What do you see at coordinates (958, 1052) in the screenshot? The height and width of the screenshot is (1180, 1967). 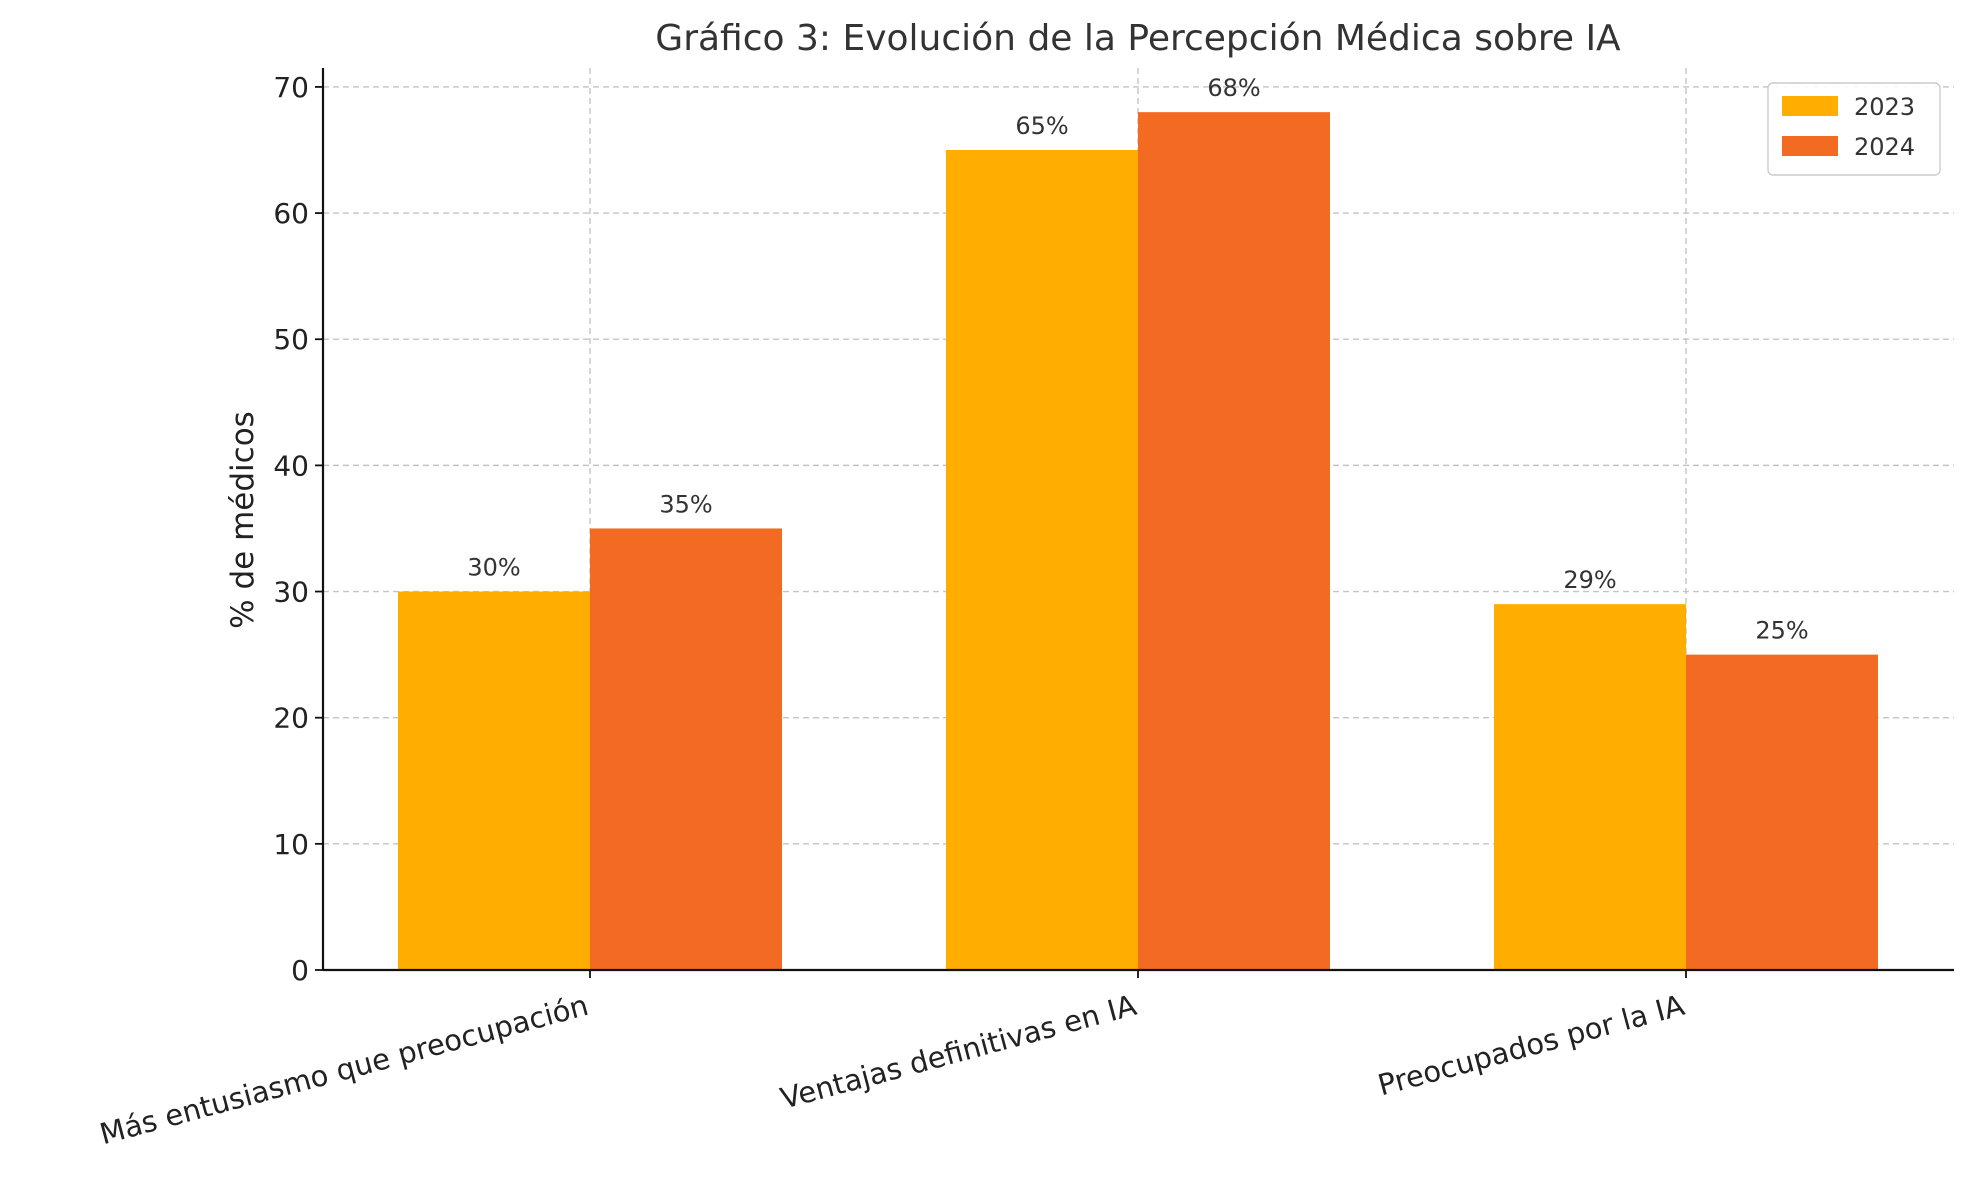 I see `x-category-label: Ventajas definitivas en IA` at bounding box center [958, 1052].